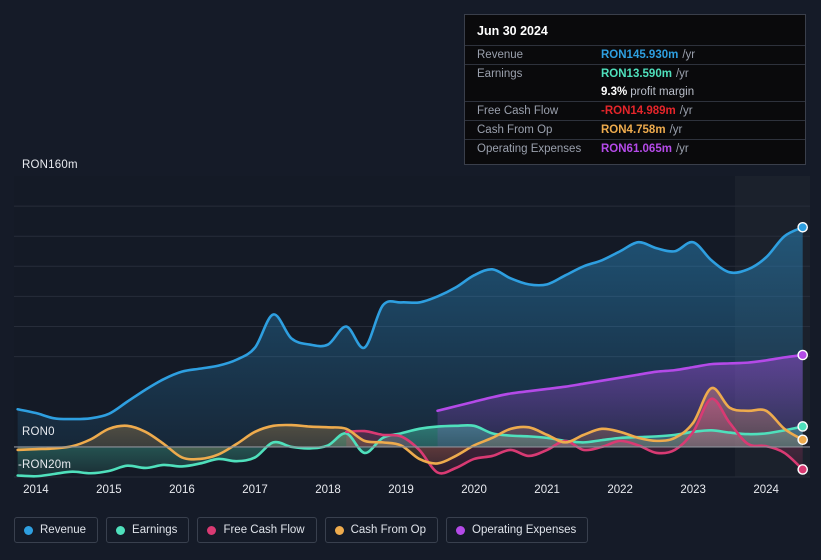  I want to click on tooltip-row: Earnings RON13.590m/yr, so click(635, 73).